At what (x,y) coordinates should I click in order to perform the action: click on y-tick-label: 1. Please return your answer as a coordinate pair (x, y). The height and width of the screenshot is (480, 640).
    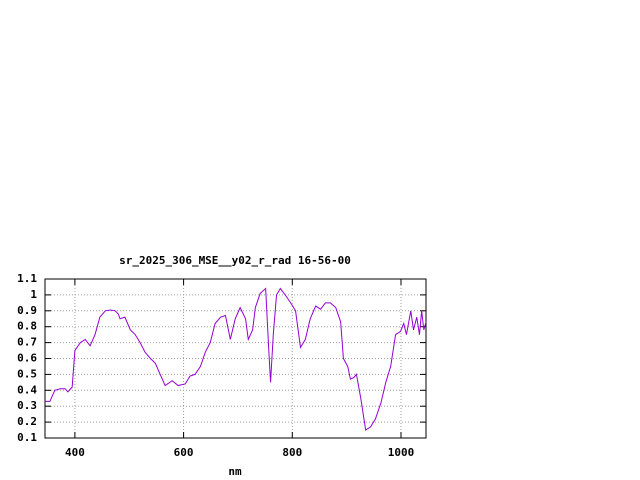
    Looking at the image, I should click on (33, 294).